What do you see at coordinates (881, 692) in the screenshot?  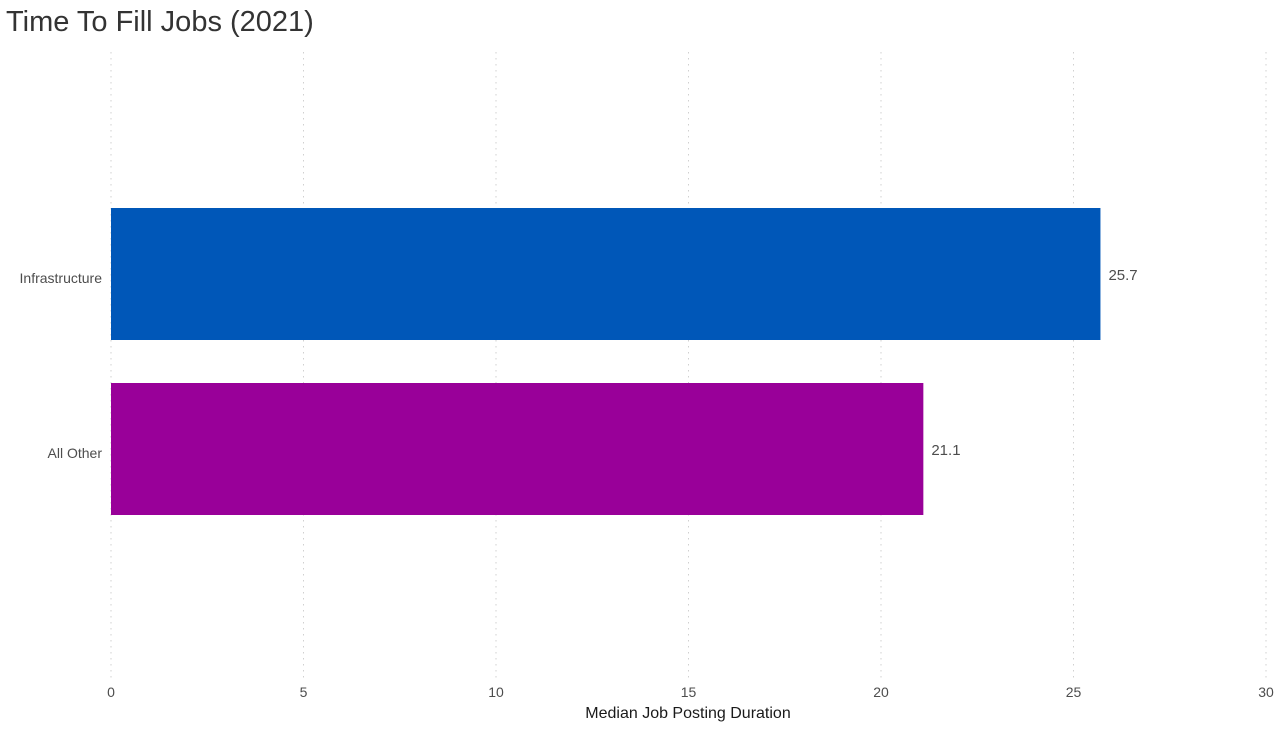 I see `x-tick-label: 20` at bounding box center [881, 692].